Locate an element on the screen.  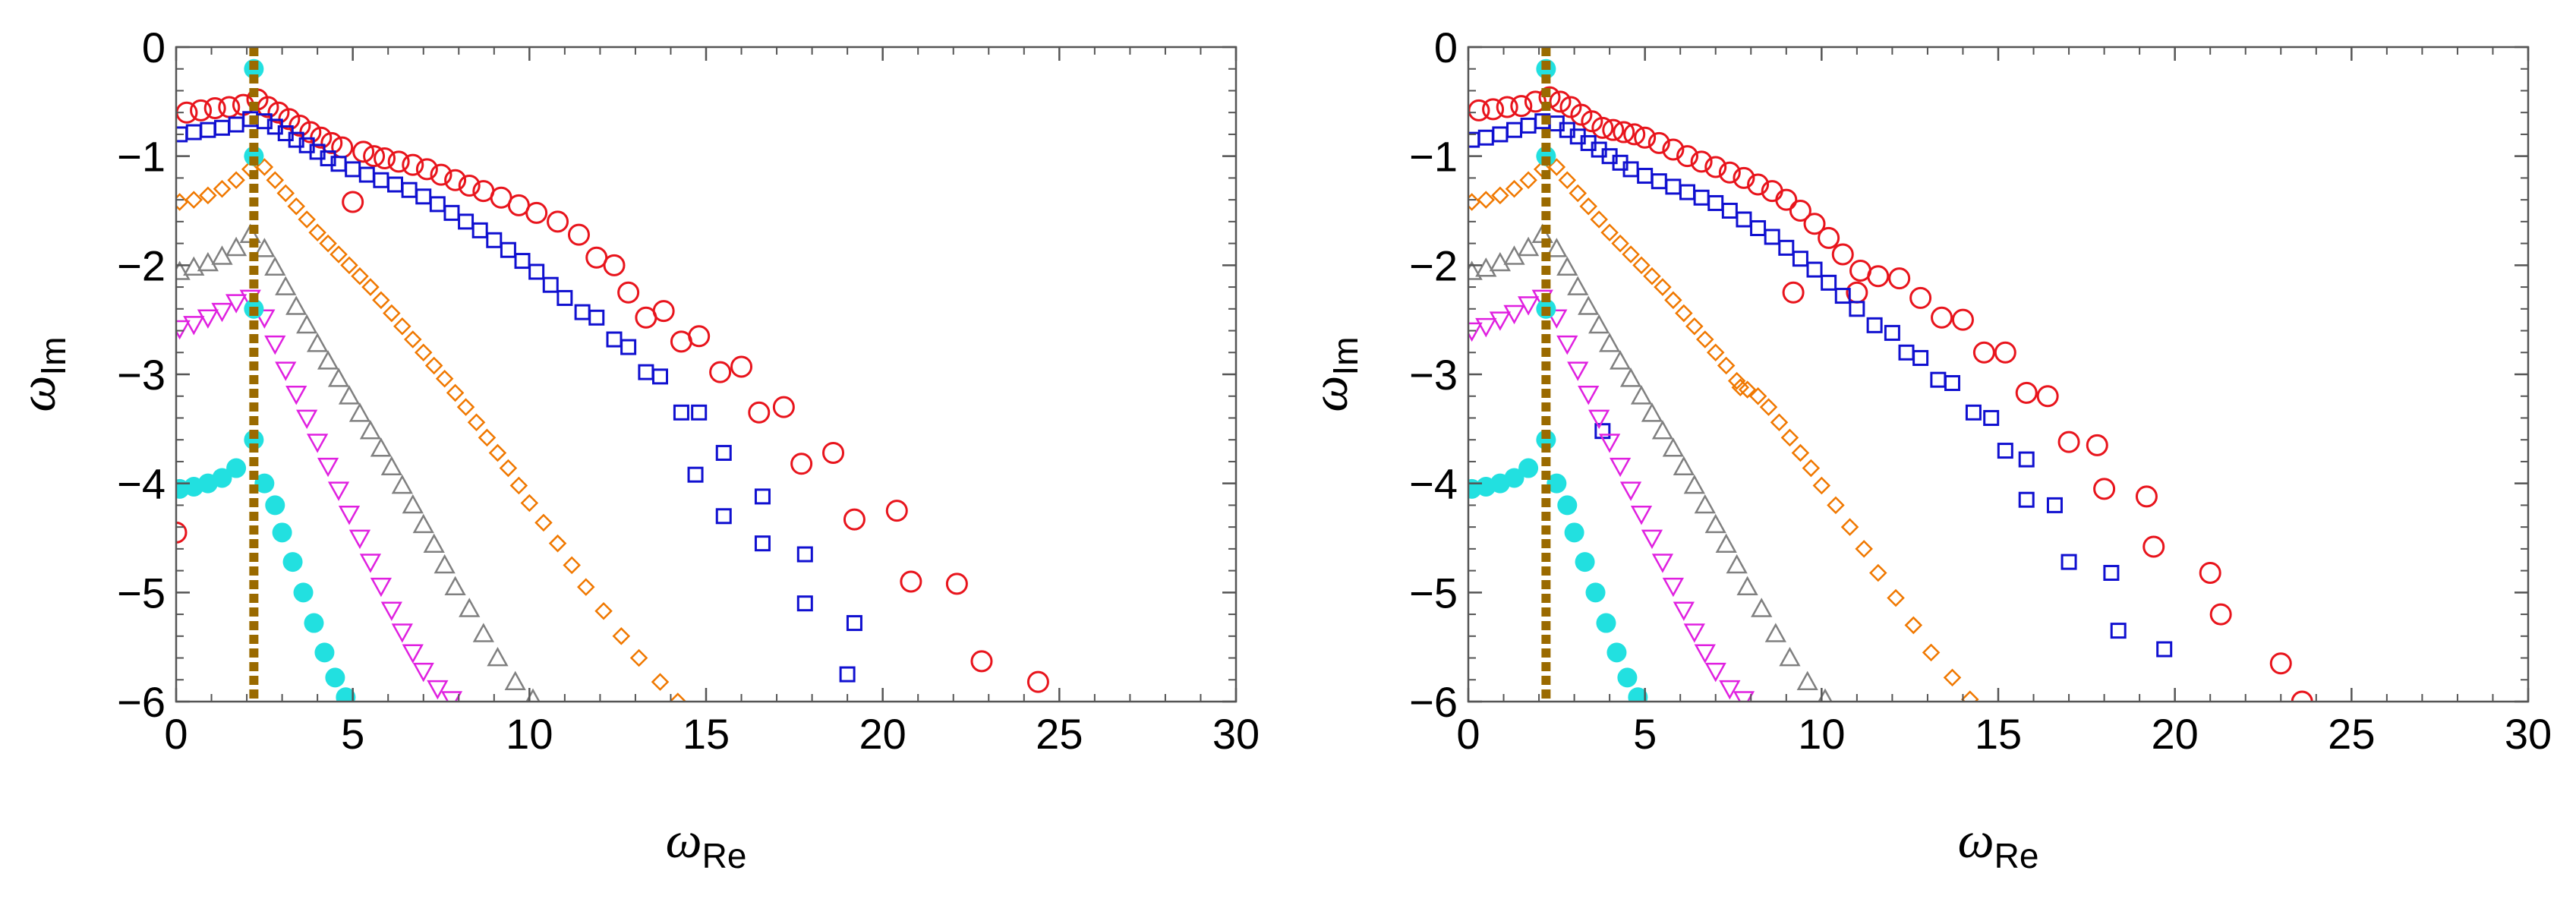
x-tick-label: 30 is located at coordinates (2528, 734).